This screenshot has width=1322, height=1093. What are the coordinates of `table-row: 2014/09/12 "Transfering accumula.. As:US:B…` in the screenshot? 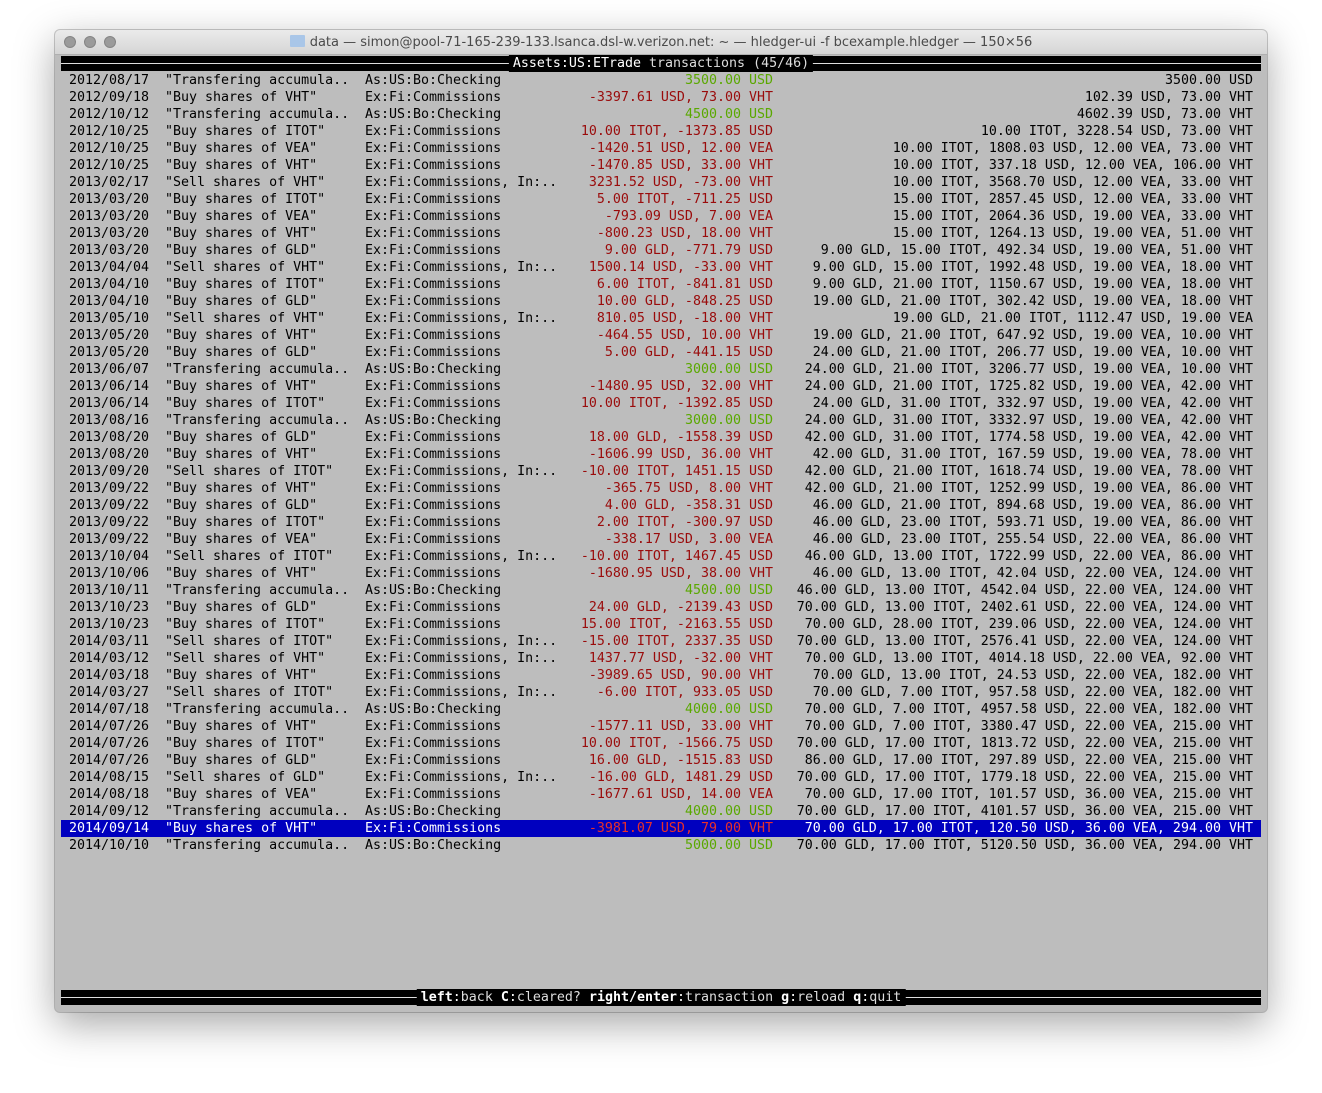 It's located at (661, 811).